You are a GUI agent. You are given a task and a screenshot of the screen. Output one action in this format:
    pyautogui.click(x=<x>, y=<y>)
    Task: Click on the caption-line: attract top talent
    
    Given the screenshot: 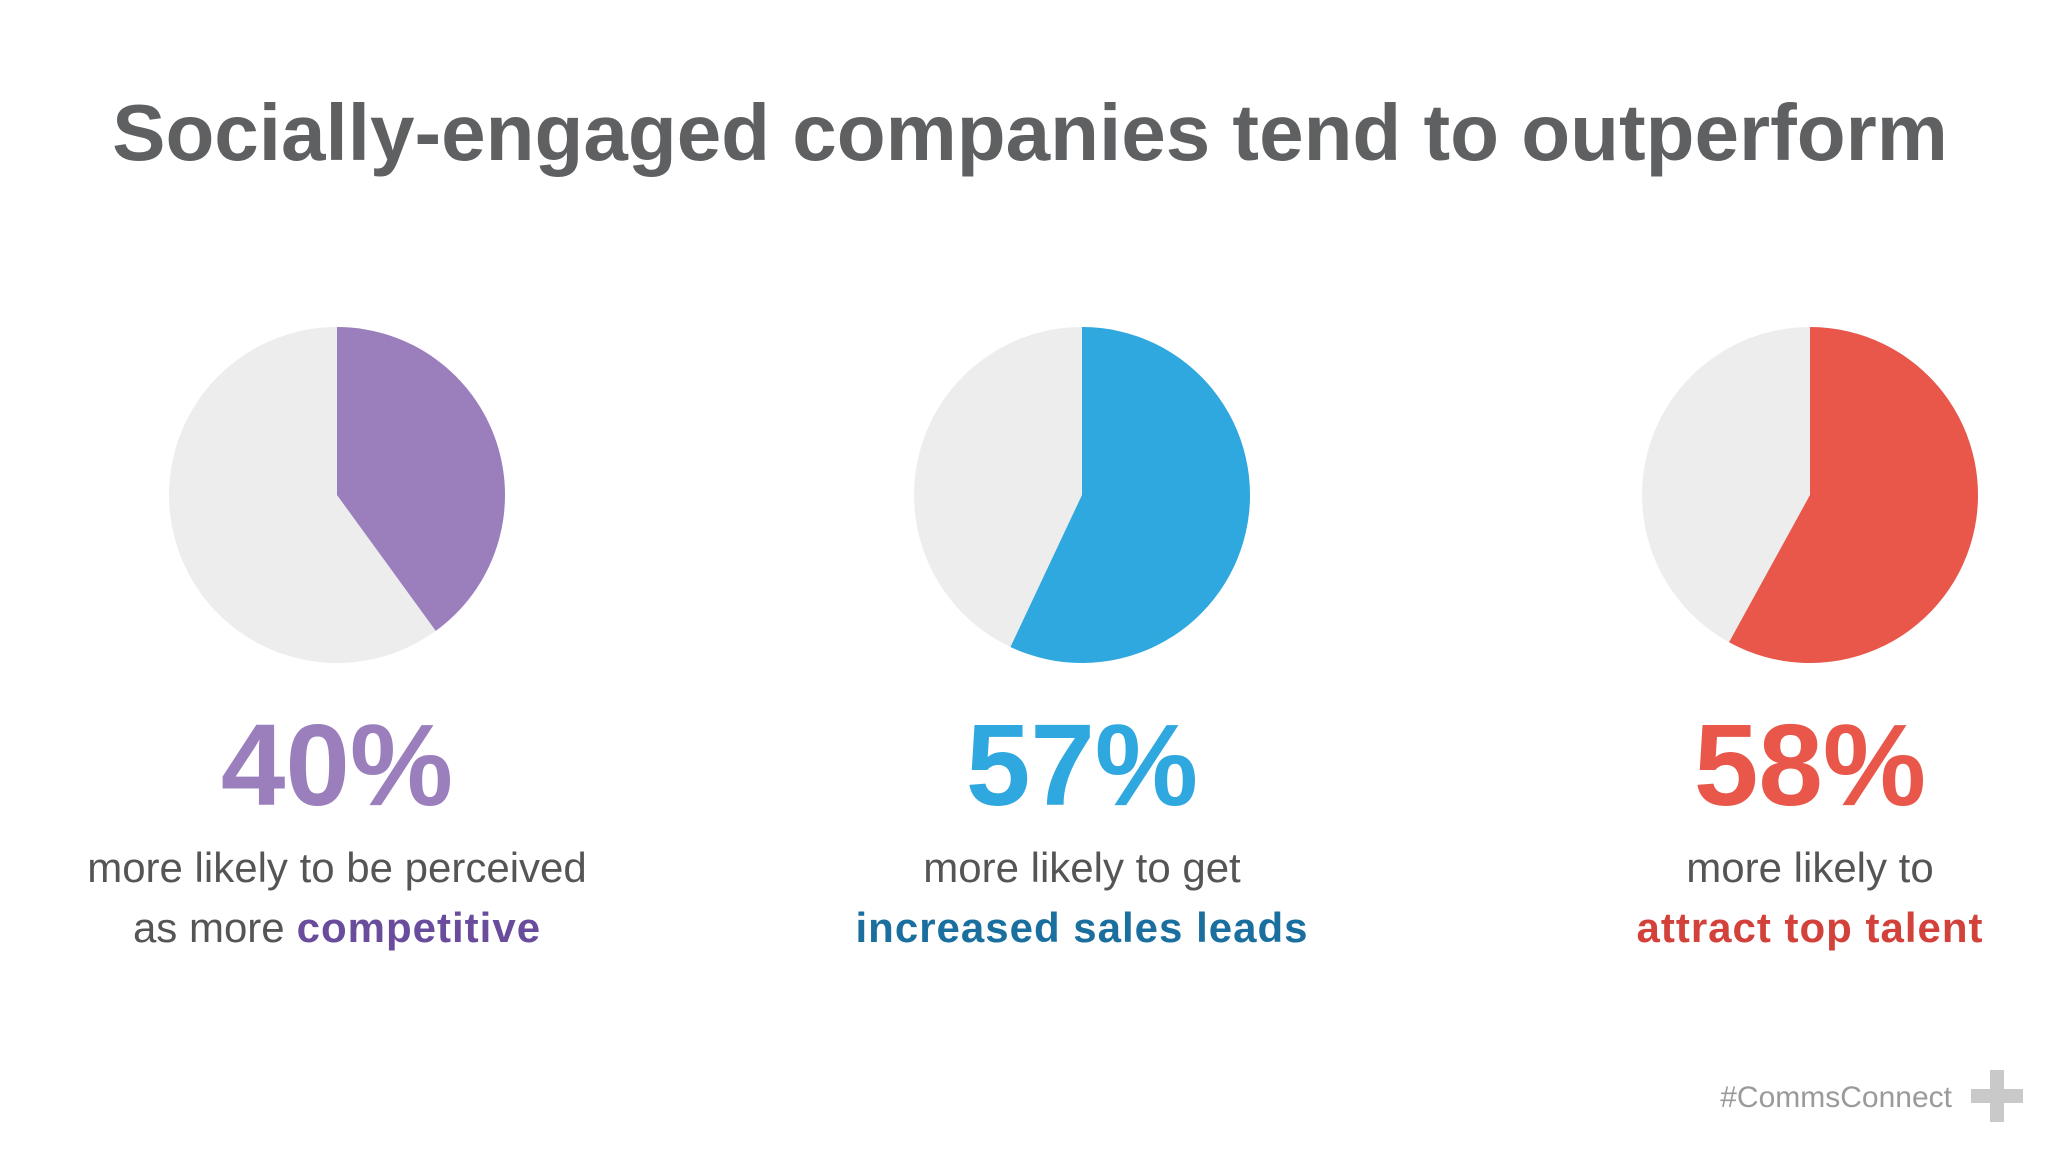 What is the action you would take?
    pyautogui.click(x=1809, y=927)
    